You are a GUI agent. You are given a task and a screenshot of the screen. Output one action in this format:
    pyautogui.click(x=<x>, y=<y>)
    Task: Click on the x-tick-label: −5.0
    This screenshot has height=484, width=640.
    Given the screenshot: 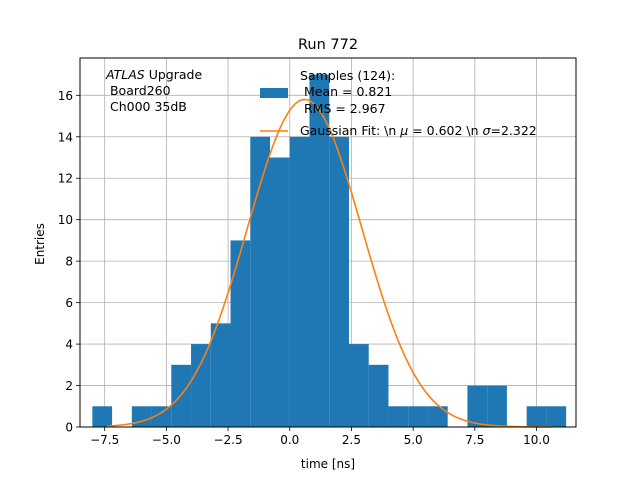 What is the action you would take?
    pyautogui.click(x=166, y=440)
    